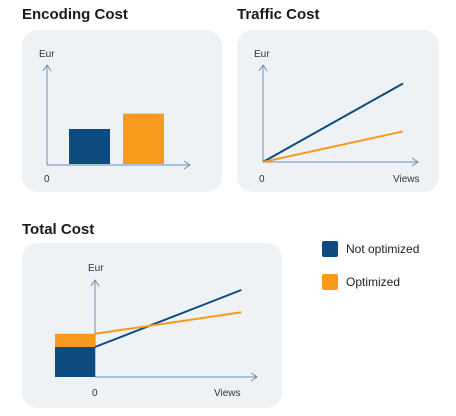  I want to click on traffic-cost-chart: Eur 0 Views, so click(337, 117).